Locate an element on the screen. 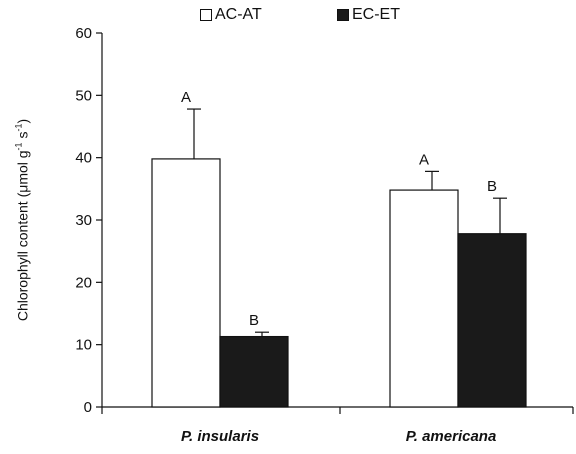  bar-p-americana-ec-et is located at coordinates (492, 320).